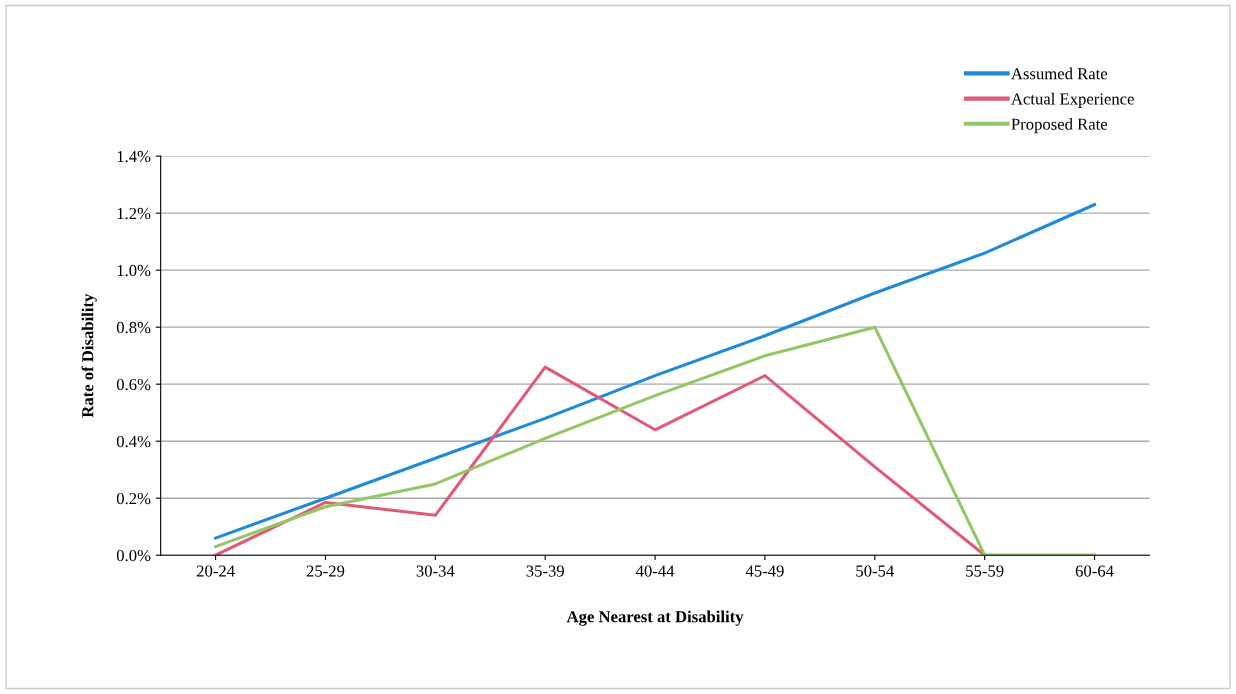  Describe the element at coordinates (764, 571) in the screenshot. I see `x-tick-label: 45-49` at that location.